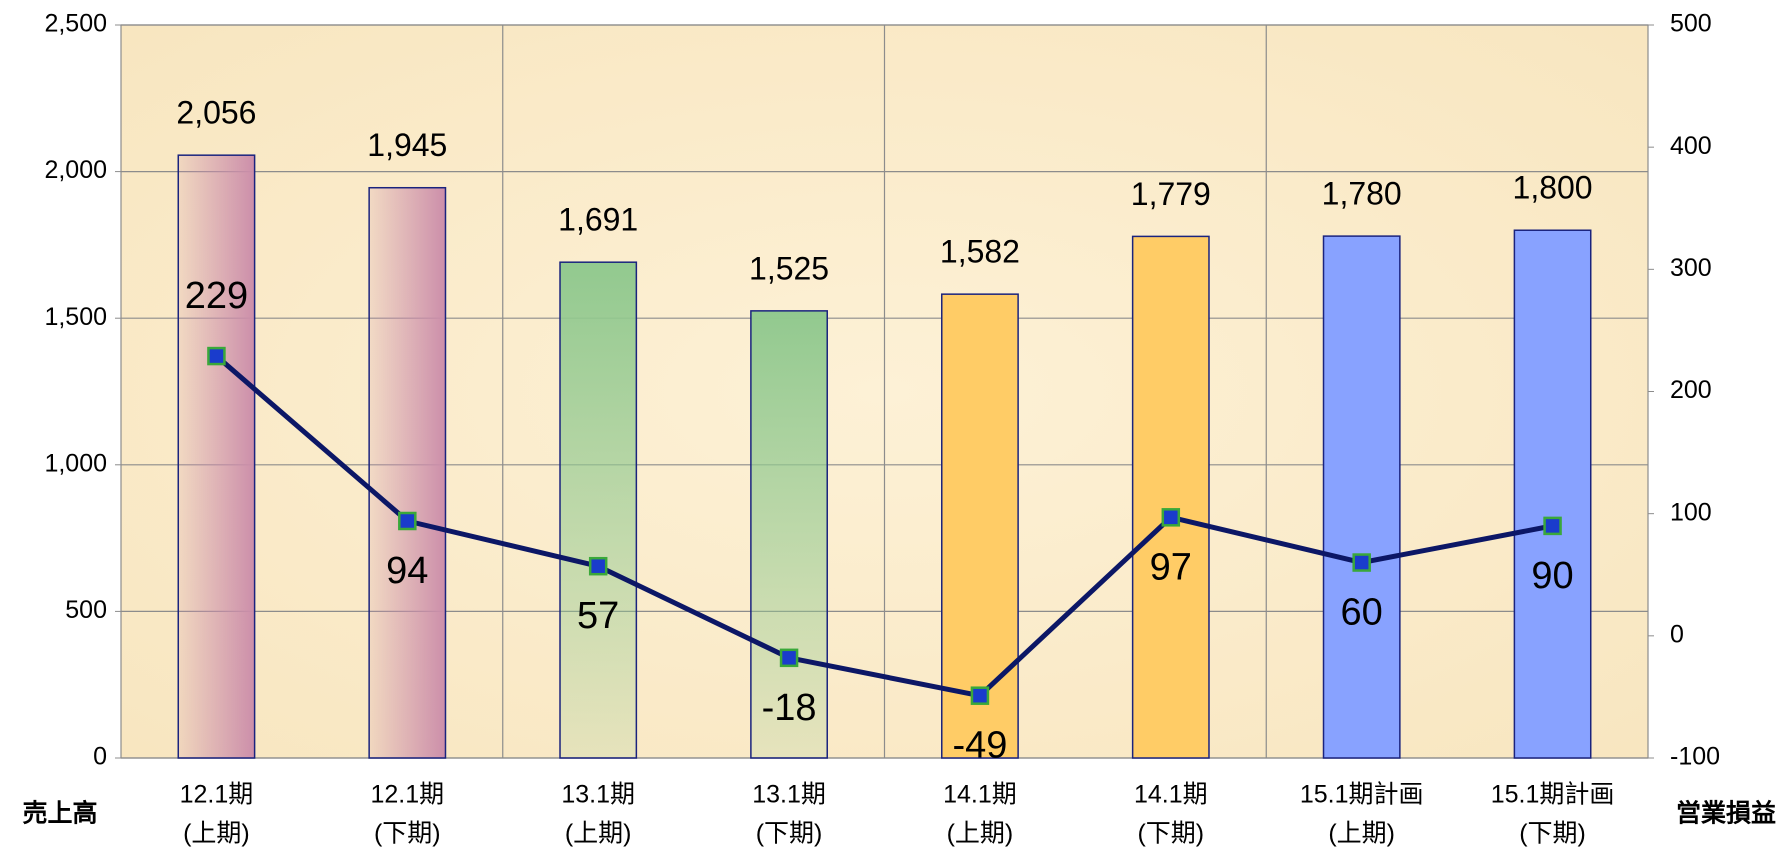  Describe the element at coordinates (789, 268) in the screenshot. I see `bar-value-label: 1,525` at that location.